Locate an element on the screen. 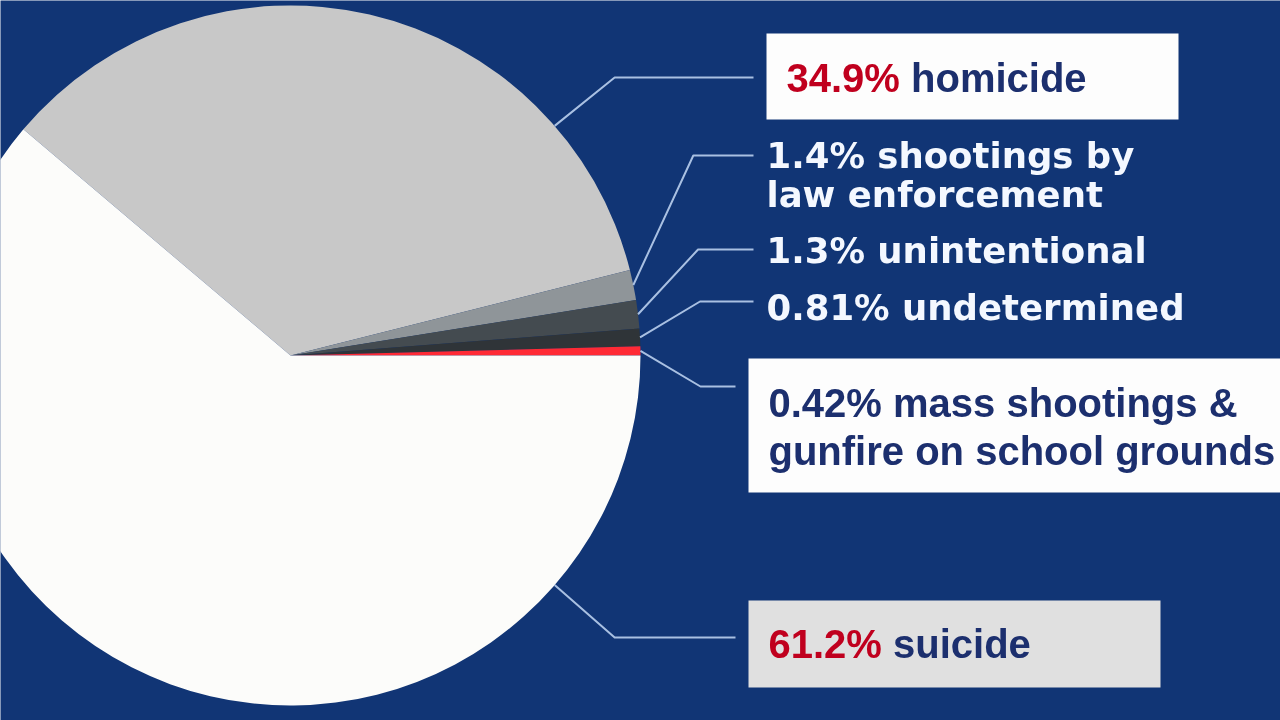 This screenshot has width=1280, height=720. slice-label: suicide is located at coordinates (962, 643).